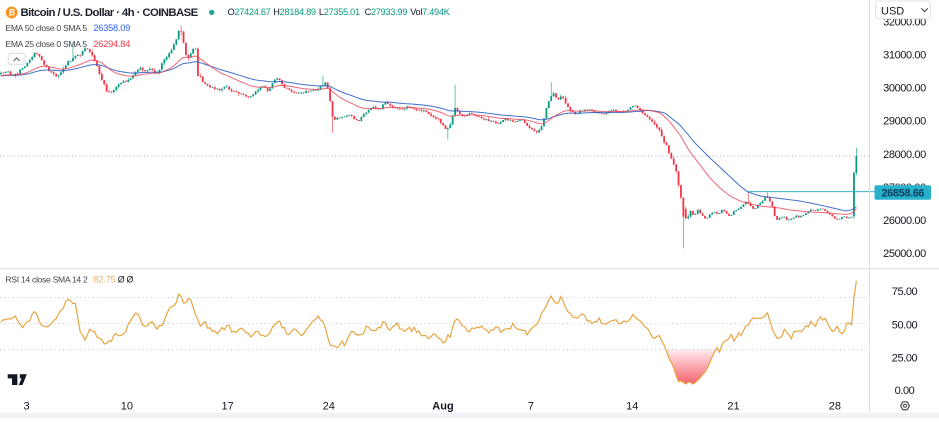 This screenshot has height=423, width=939. What do you see at coordinates (904, 23) in the screenshot?
I see `svg-text: 32000.00` at bounding box center [904, 23].